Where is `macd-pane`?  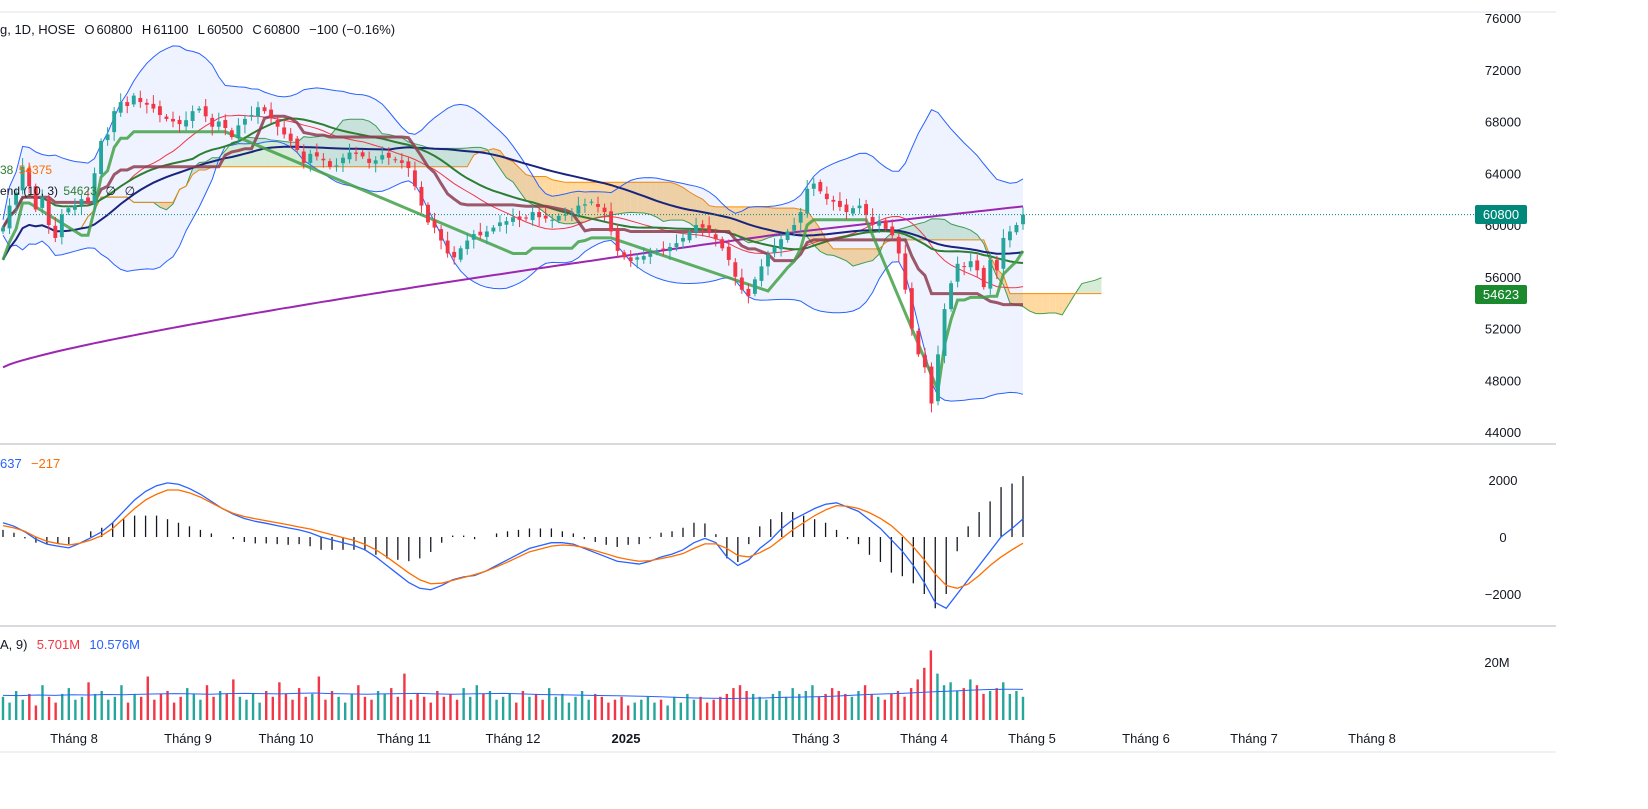
macd-pane is located at coordinates (513, 543).